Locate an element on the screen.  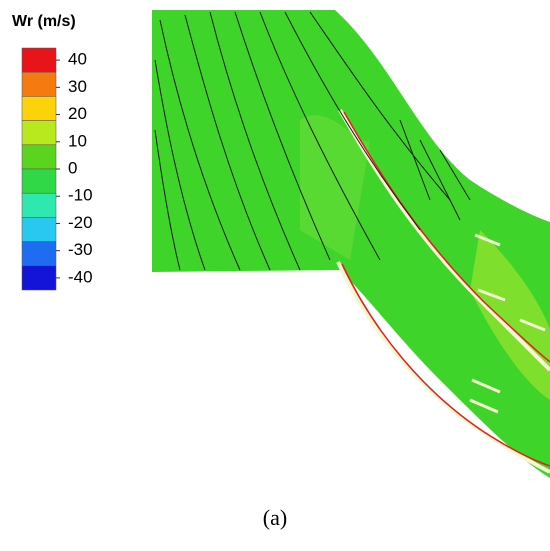
tick-label: 20 is located at coordinates (77, 113).